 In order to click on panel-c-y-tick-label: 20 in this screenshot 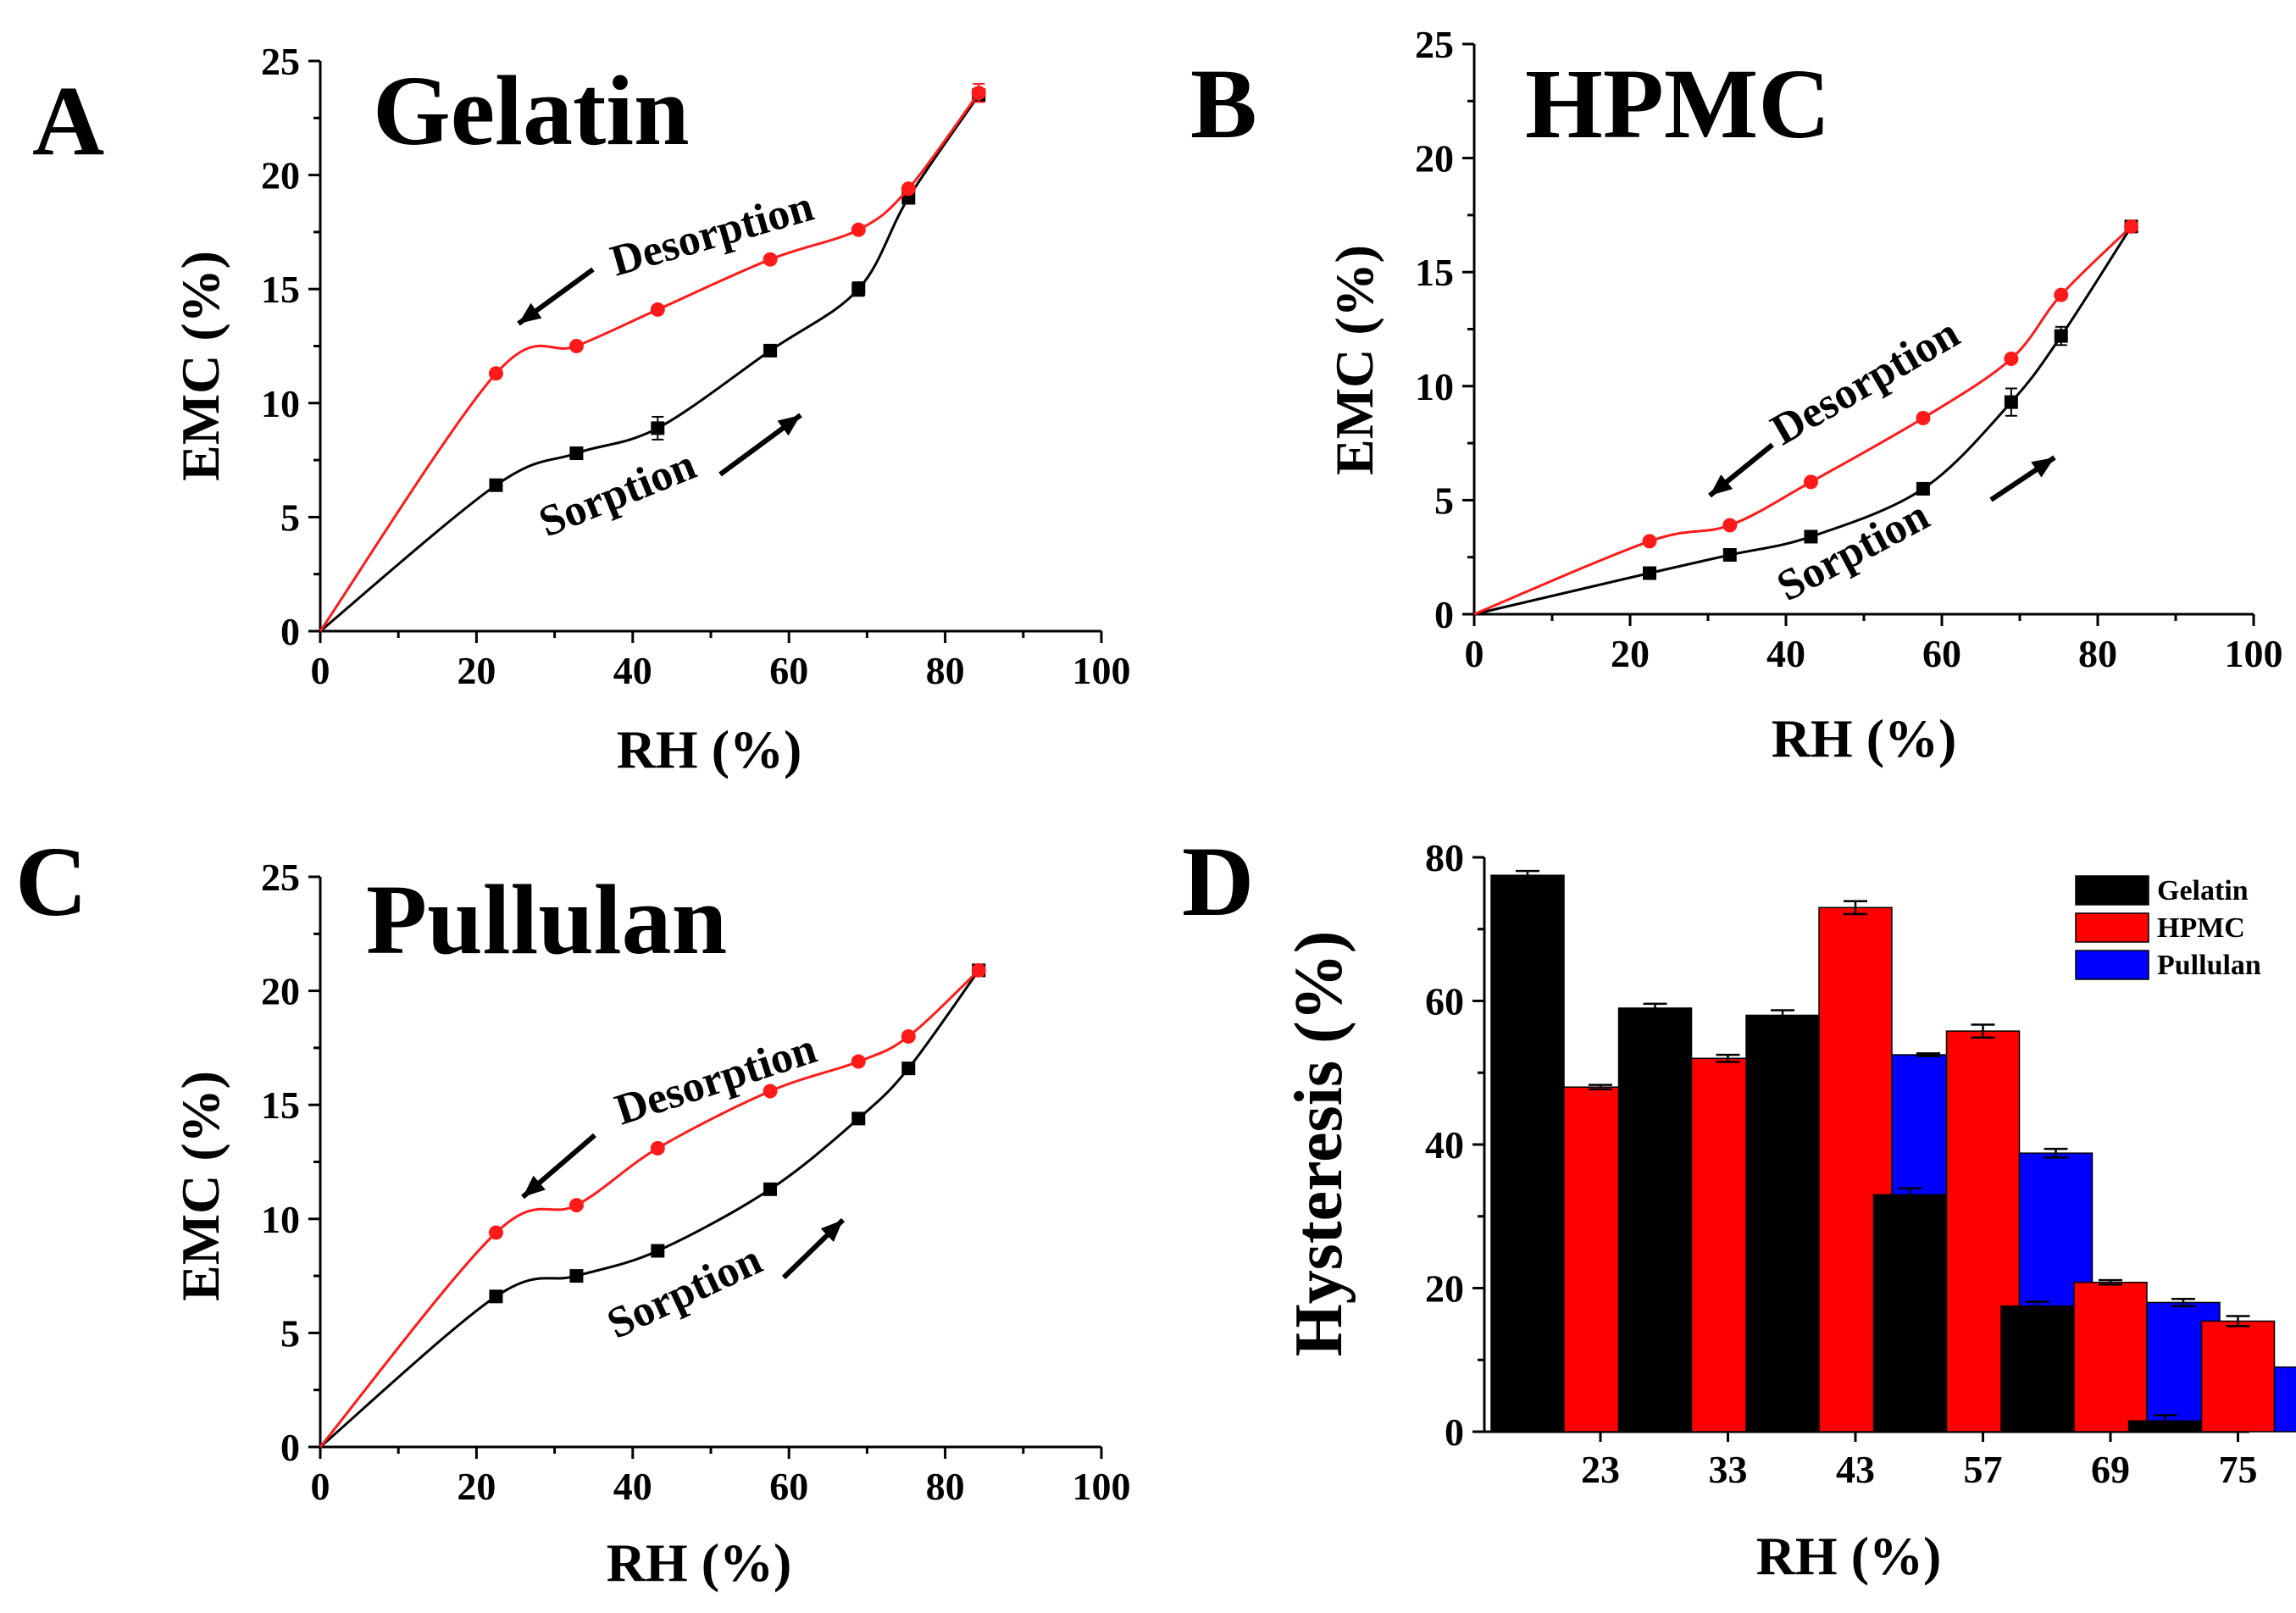, I will do `click(280, 991)`.